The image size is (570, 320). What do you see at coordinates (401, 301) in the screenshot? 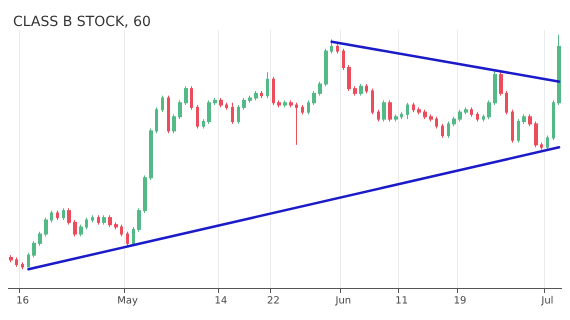
I see `x-tick-label: 11` at bounding box center [401, 301].